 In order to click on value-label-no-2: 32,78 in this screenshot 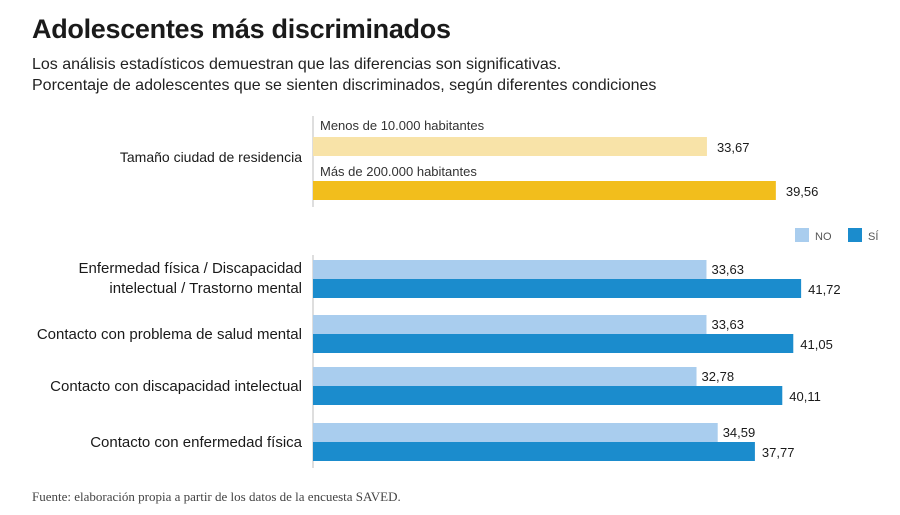, I will do `click(718, 376)`.